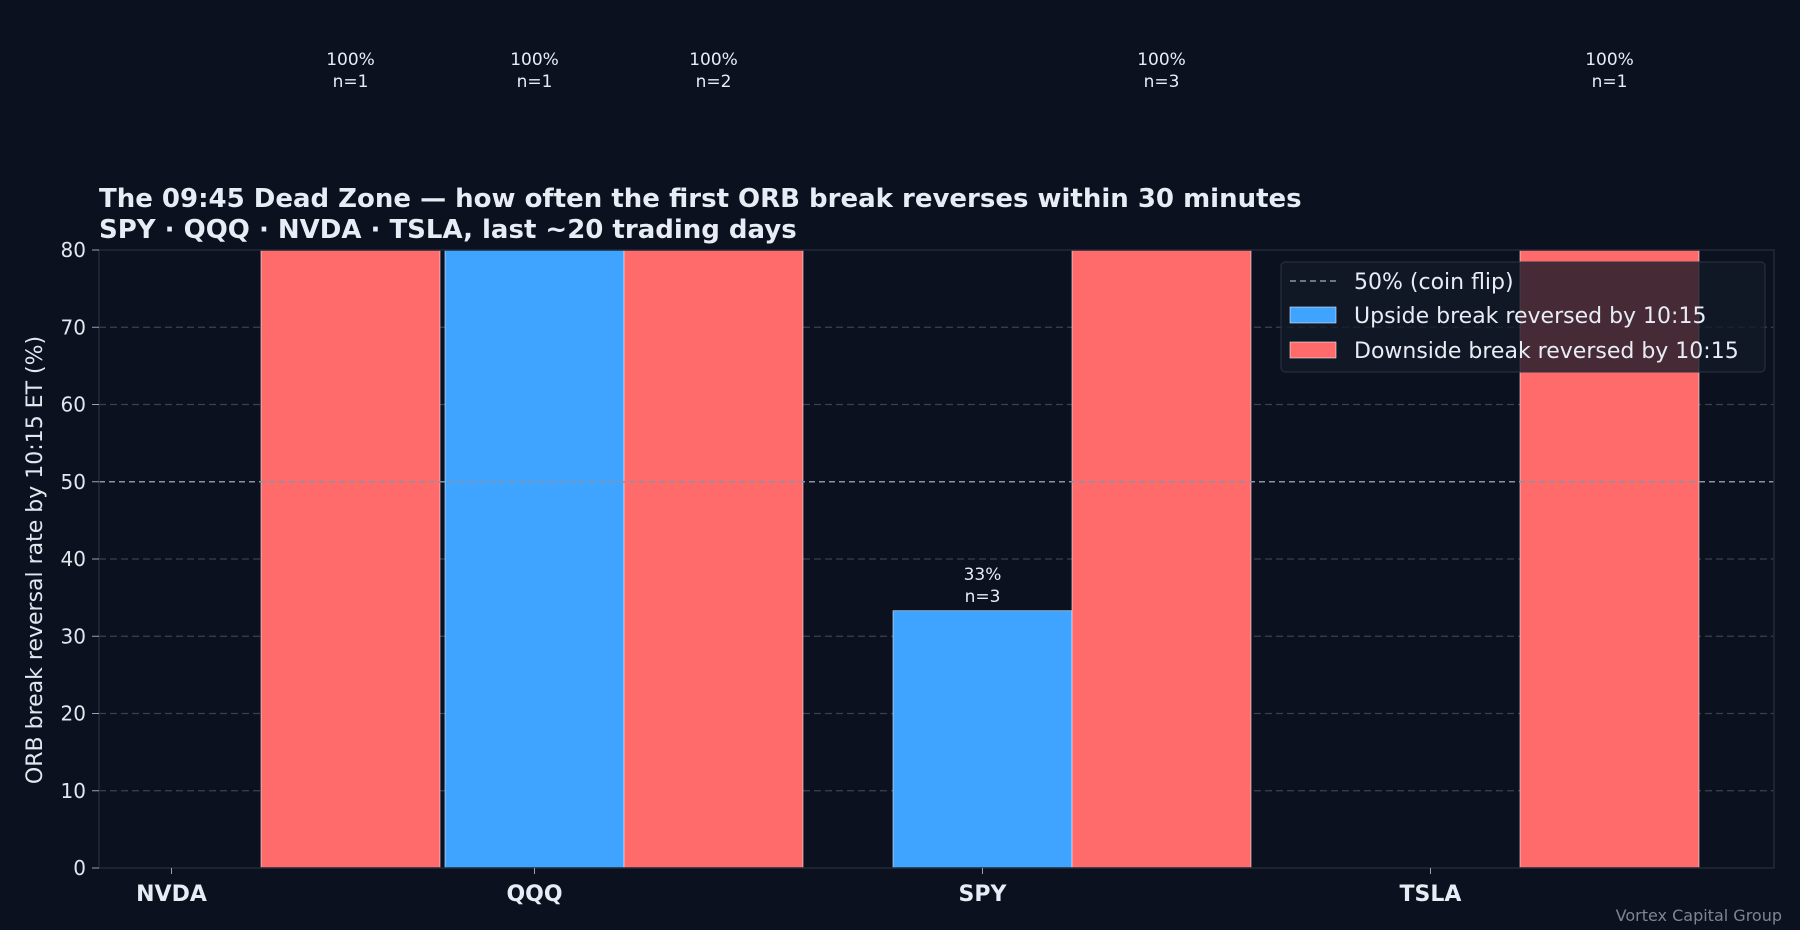 Image resolution: width=1800 pixels, height=930 pixels. What do you see at coordinates (73, 327) in the screenshot?
I see `y-tick-label: 70` at bounding box center [73, 327].